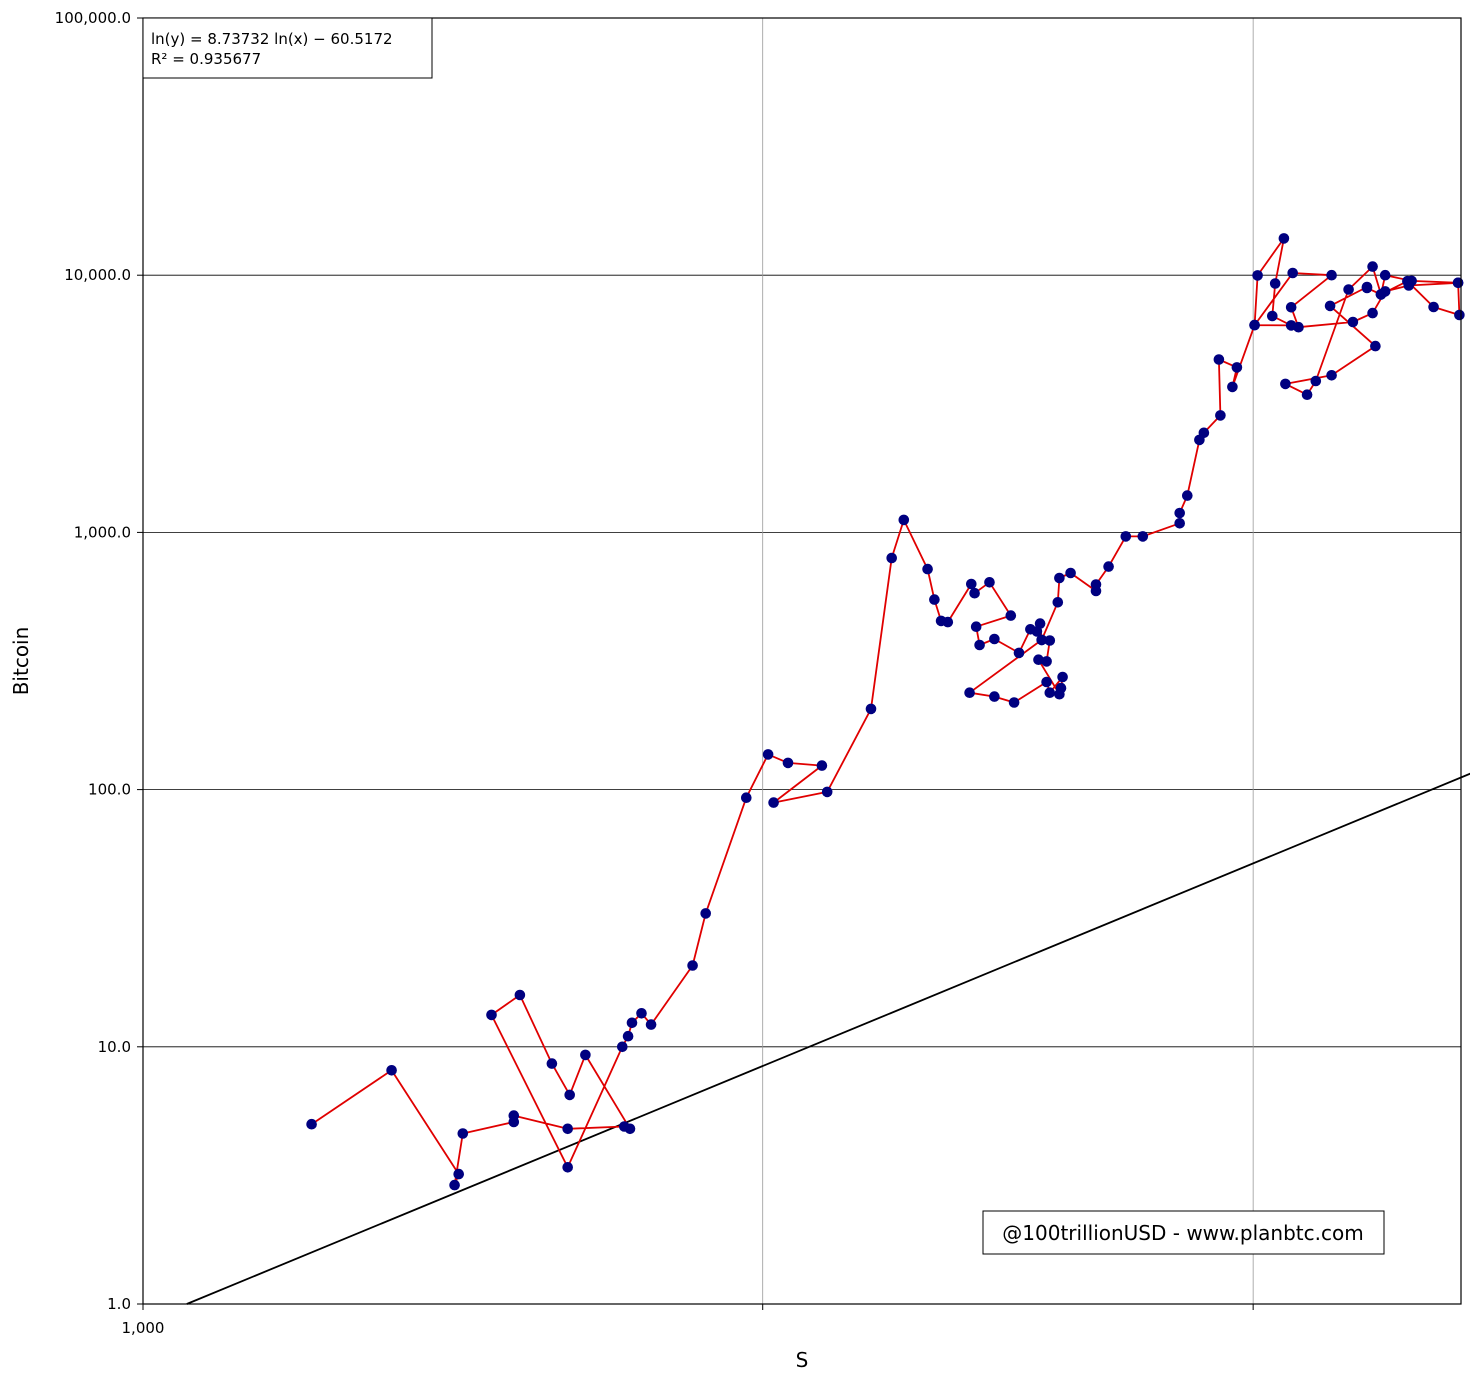 The height and width of the screenshot is (1383, 1470). Describe the element at coordinates (97, 275) in the screenshot. I see `y-tick-label: 10,000.0` at that location.